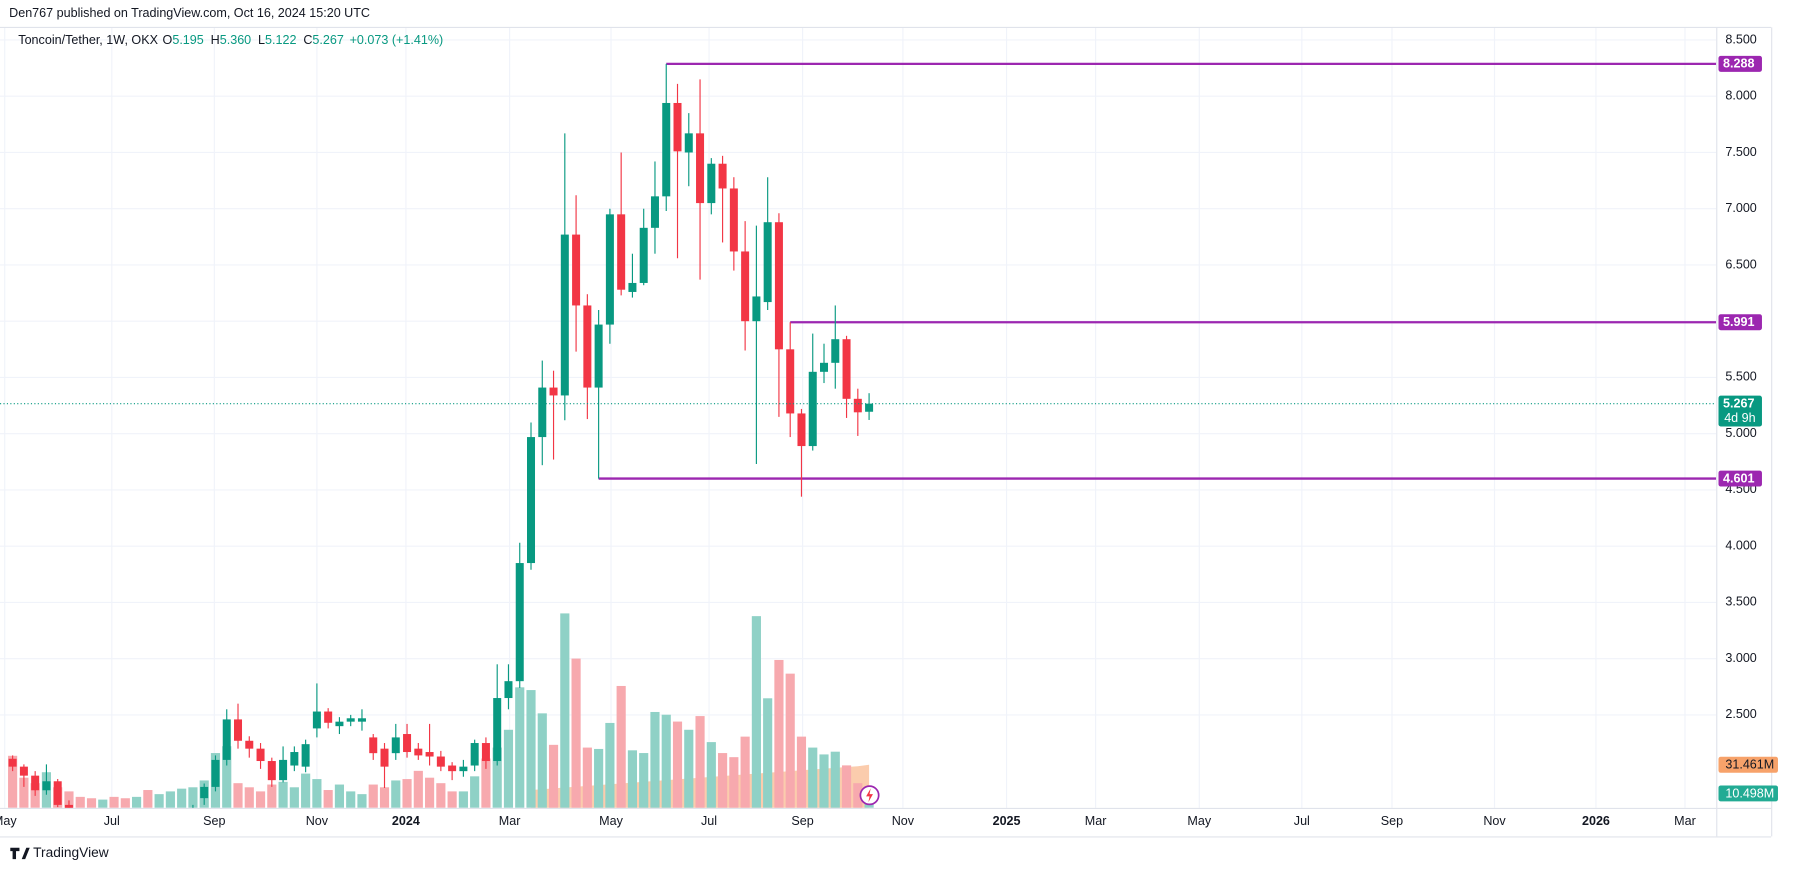 The image size is (1794, 874). What do you see at coordinates (88, 40) in the screenshot?
I see `symbol-name: Toncoin/Tether, 1W, OKX` at bounding box center [88, 40].